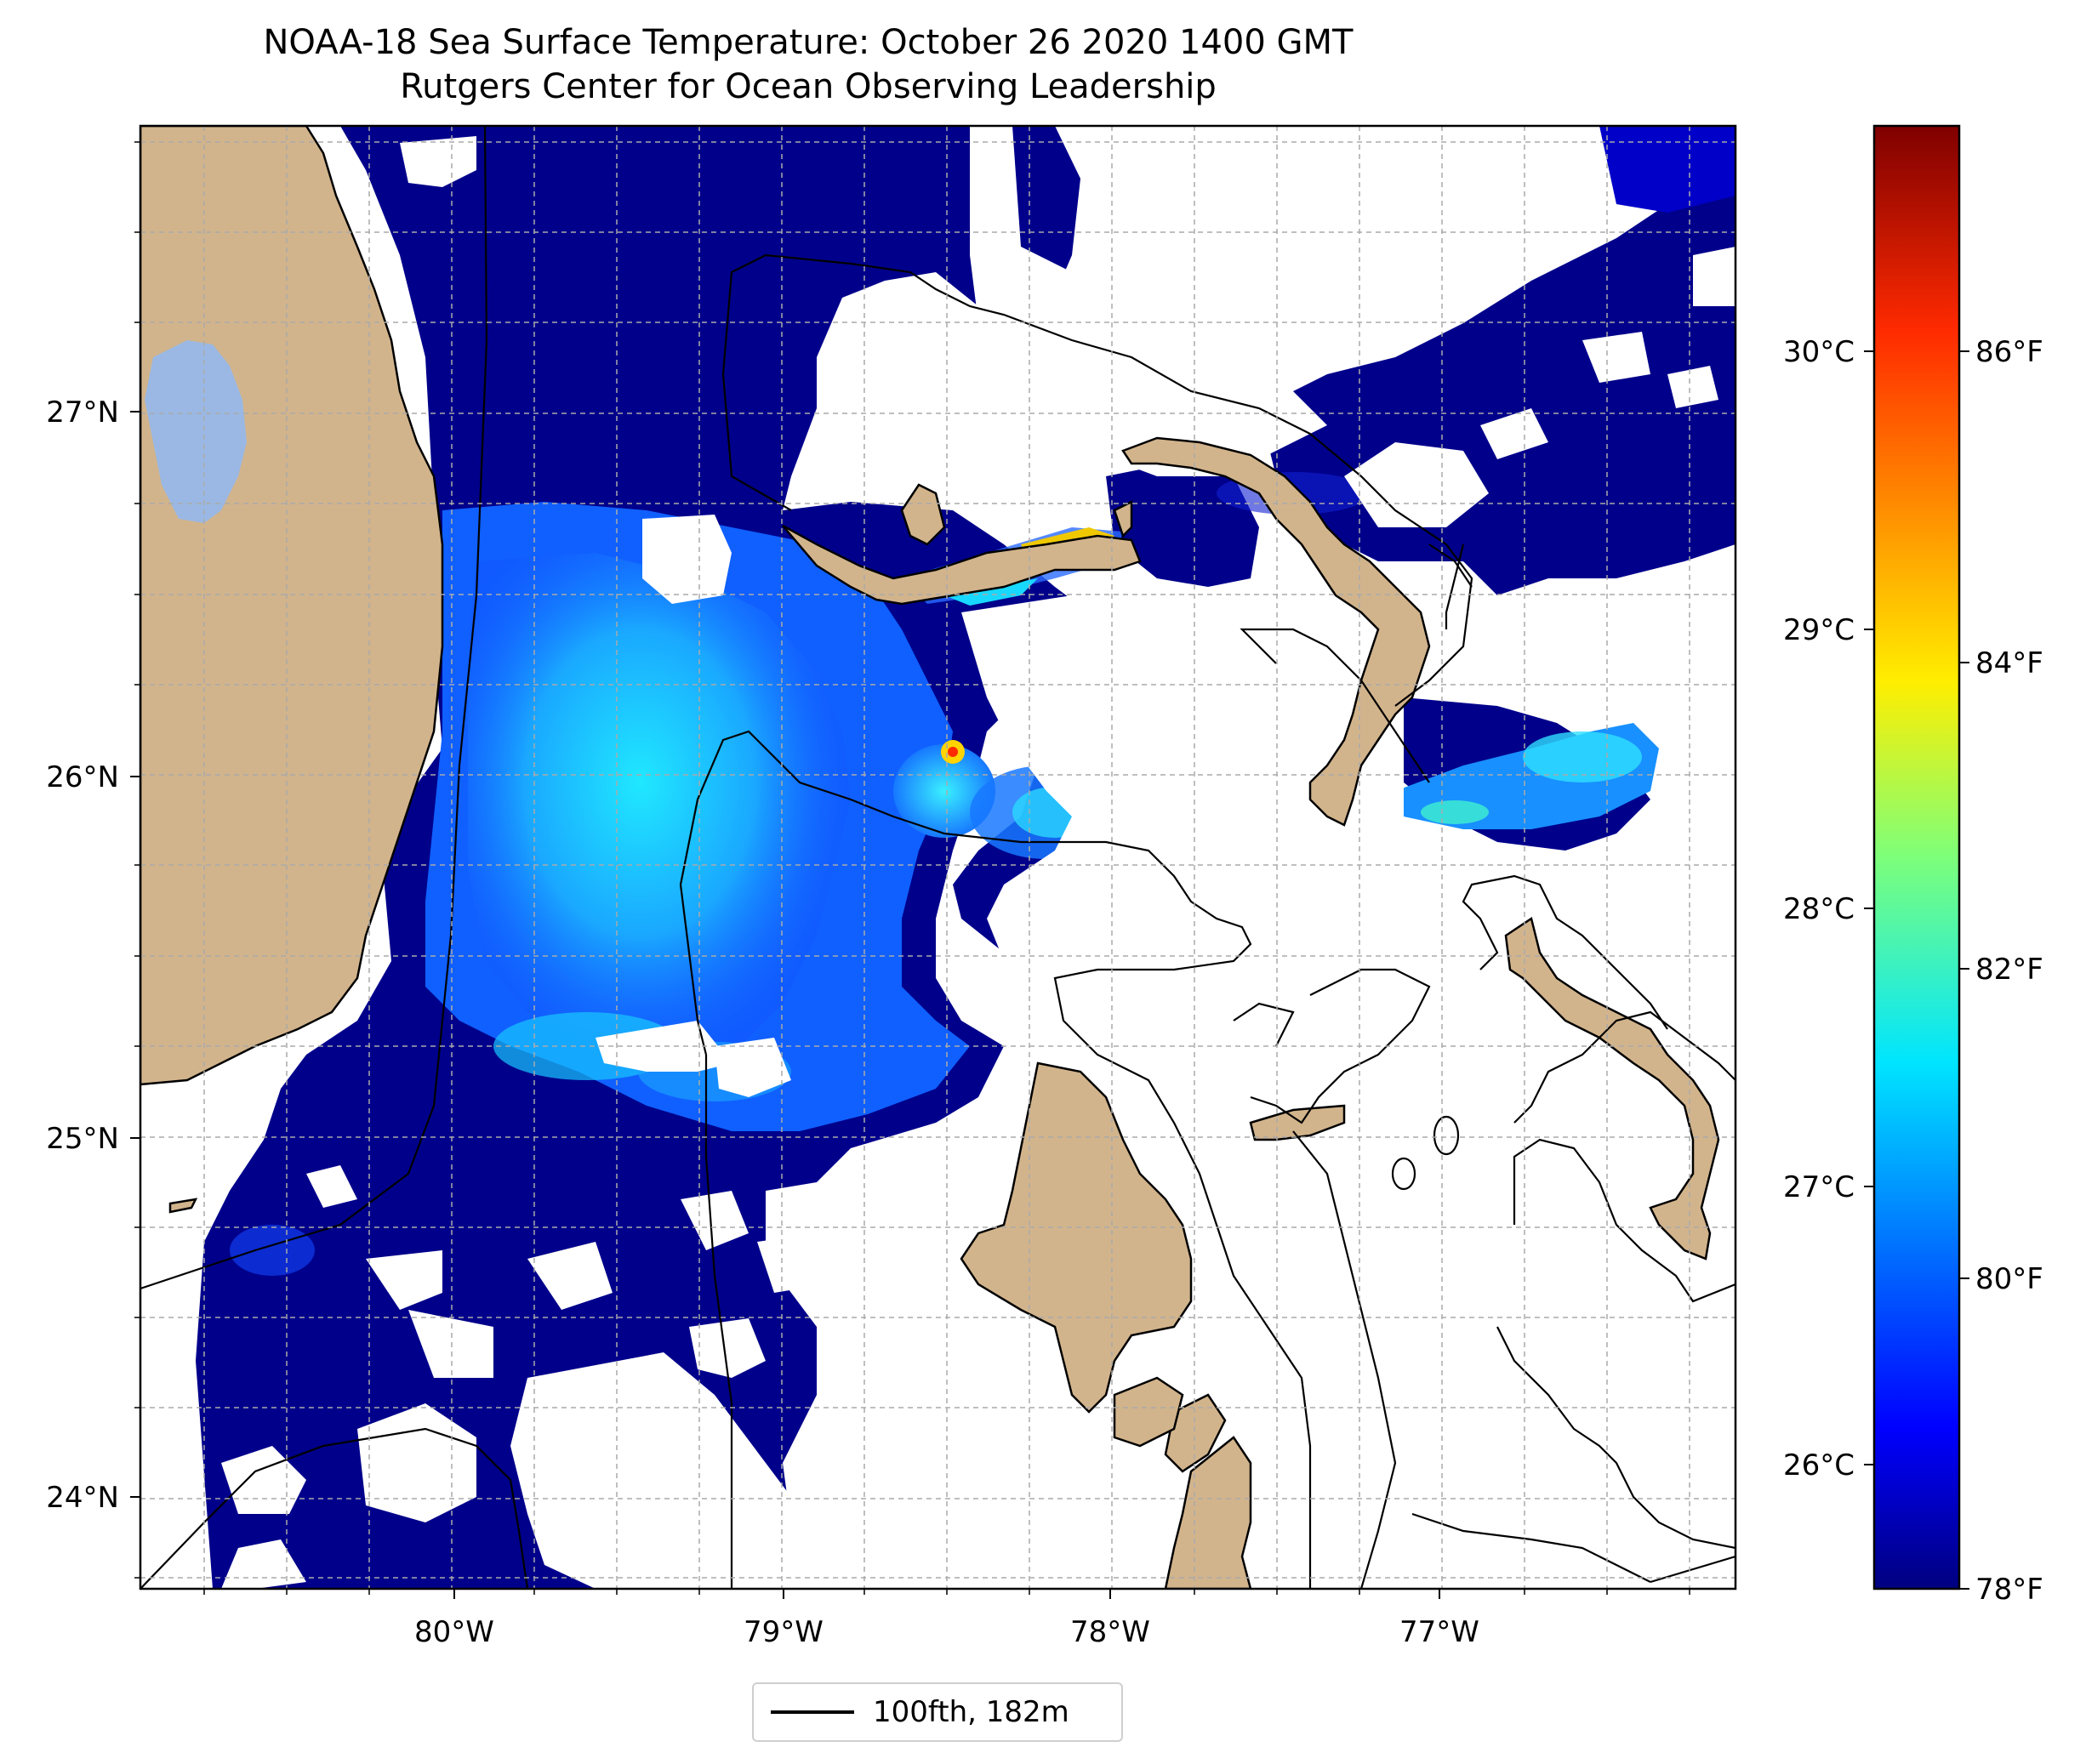  I want to click on colorbar-f-tick-84: 84°F, so click(2009, 663).